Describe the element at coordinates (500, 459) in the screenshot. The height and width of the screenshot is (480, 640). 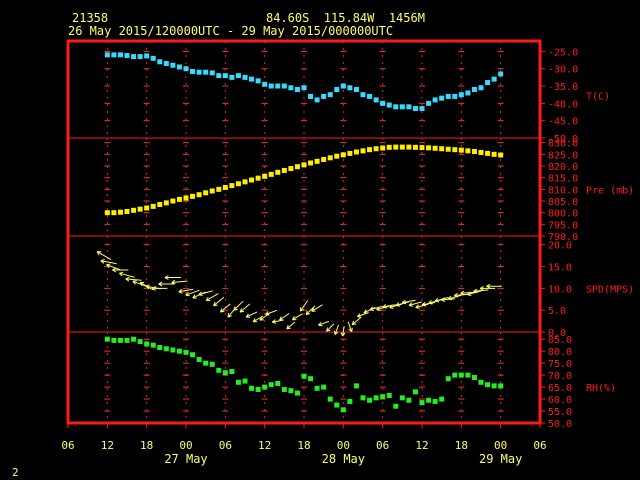
I see `date-label: 29 May` at that location.